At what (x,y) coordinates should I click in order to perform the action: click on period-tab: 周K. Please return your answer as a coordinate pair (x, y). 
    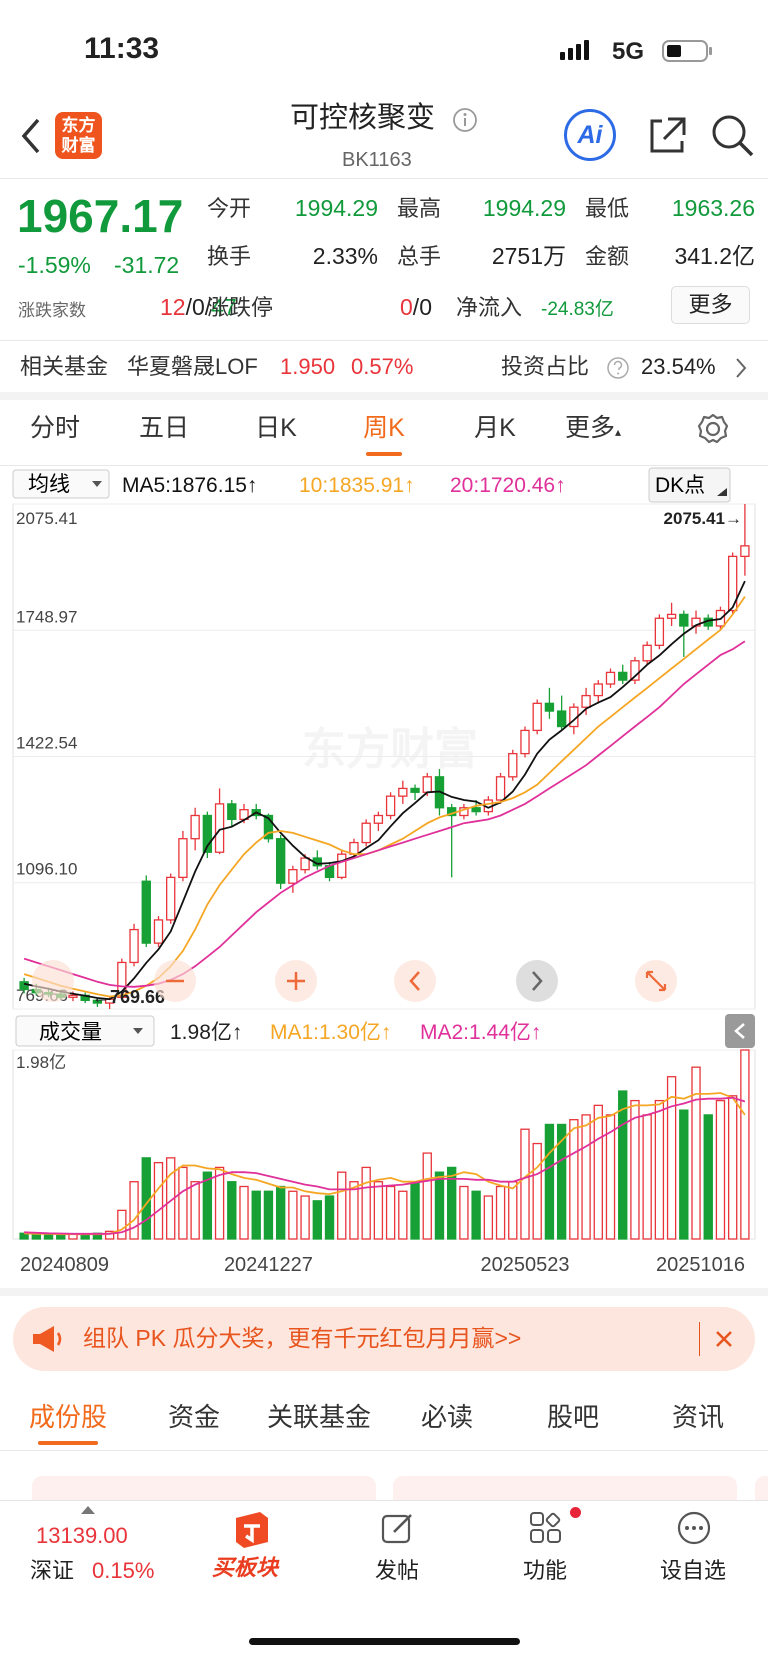
    Looking at the image, I should click on (384, 428).